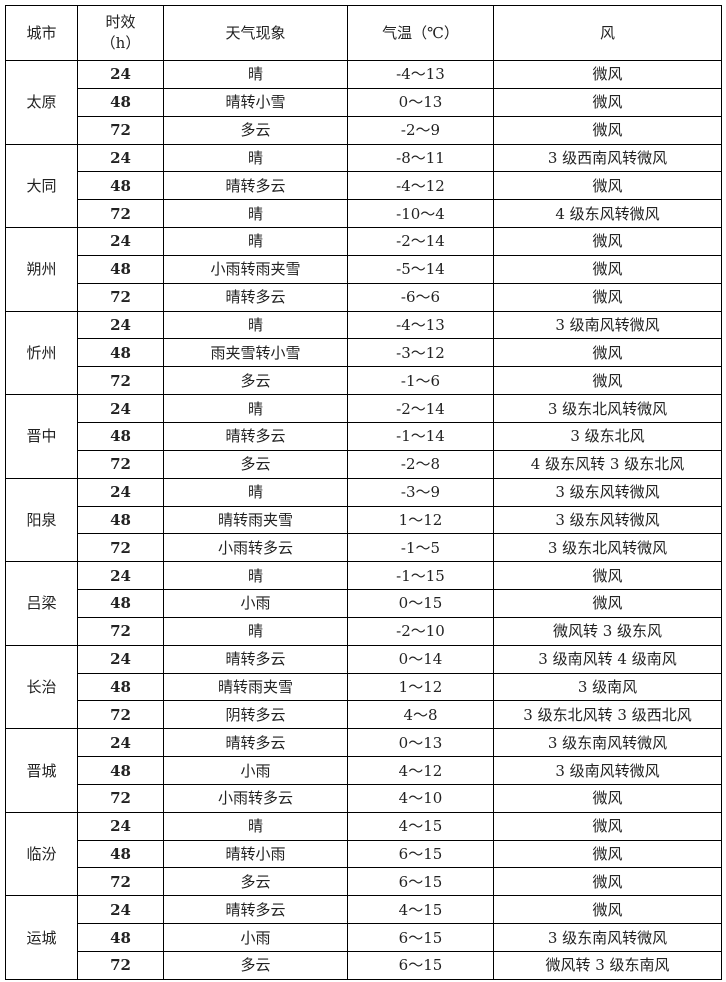  What do you see at coordinates (420, 158) in the screenshot?
I see `temperature-cell: -8～11` at bounding box center [420, 158].